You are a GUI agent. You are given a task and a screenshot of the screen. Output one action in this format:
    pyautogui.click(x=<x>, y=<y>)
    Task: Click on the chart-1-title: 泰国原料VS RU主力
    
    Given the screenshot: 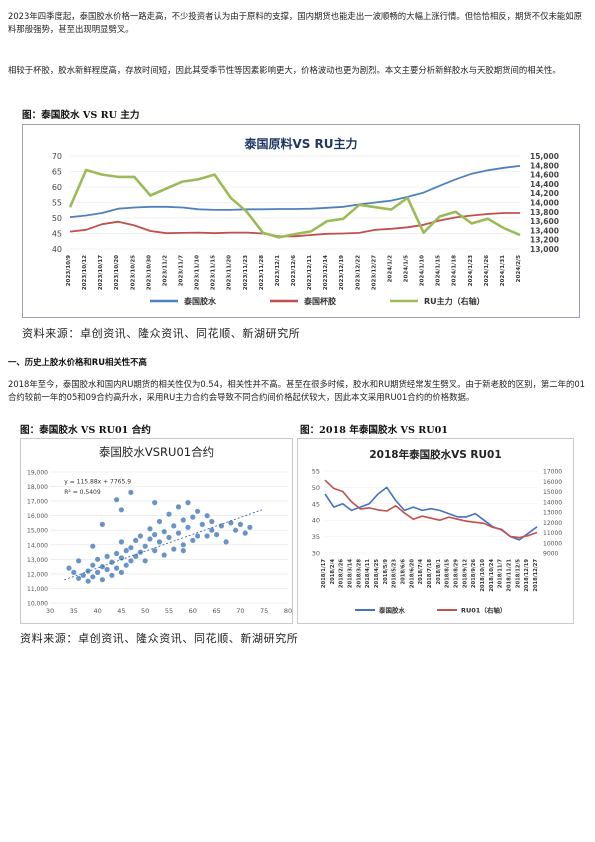 What is the action you would take?
    pyautogui.click(x=300, y=143)
    